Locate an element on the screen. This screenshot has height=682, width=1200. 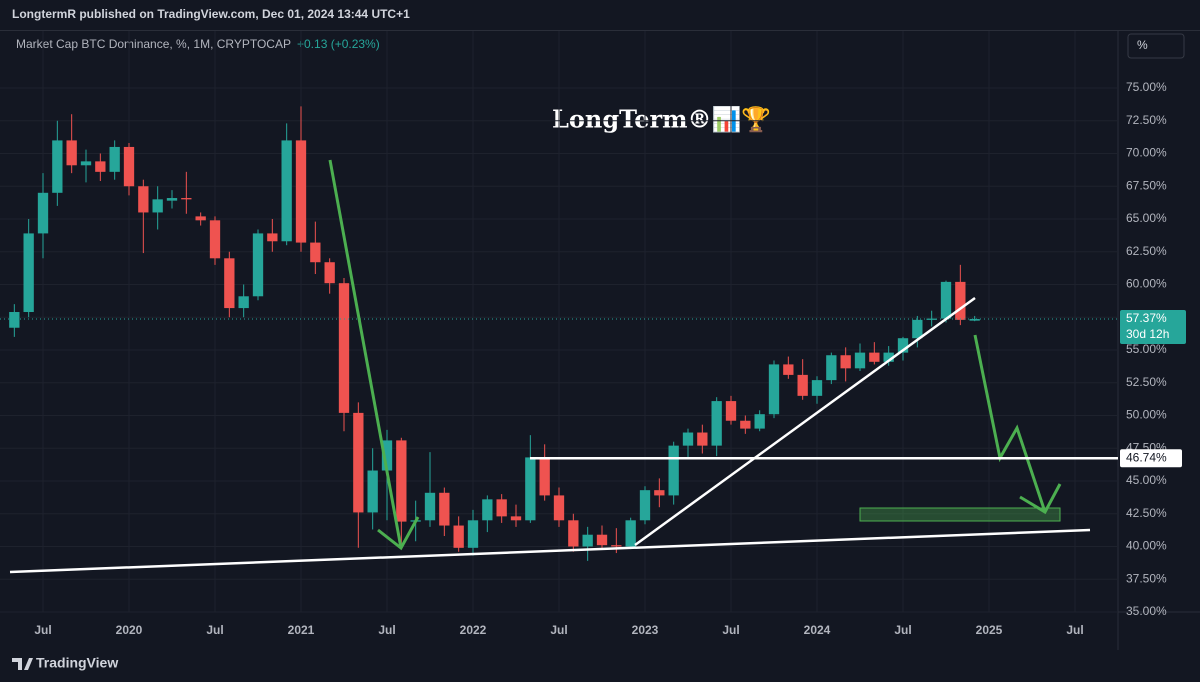
arrow is located at coordinates (365, 354).